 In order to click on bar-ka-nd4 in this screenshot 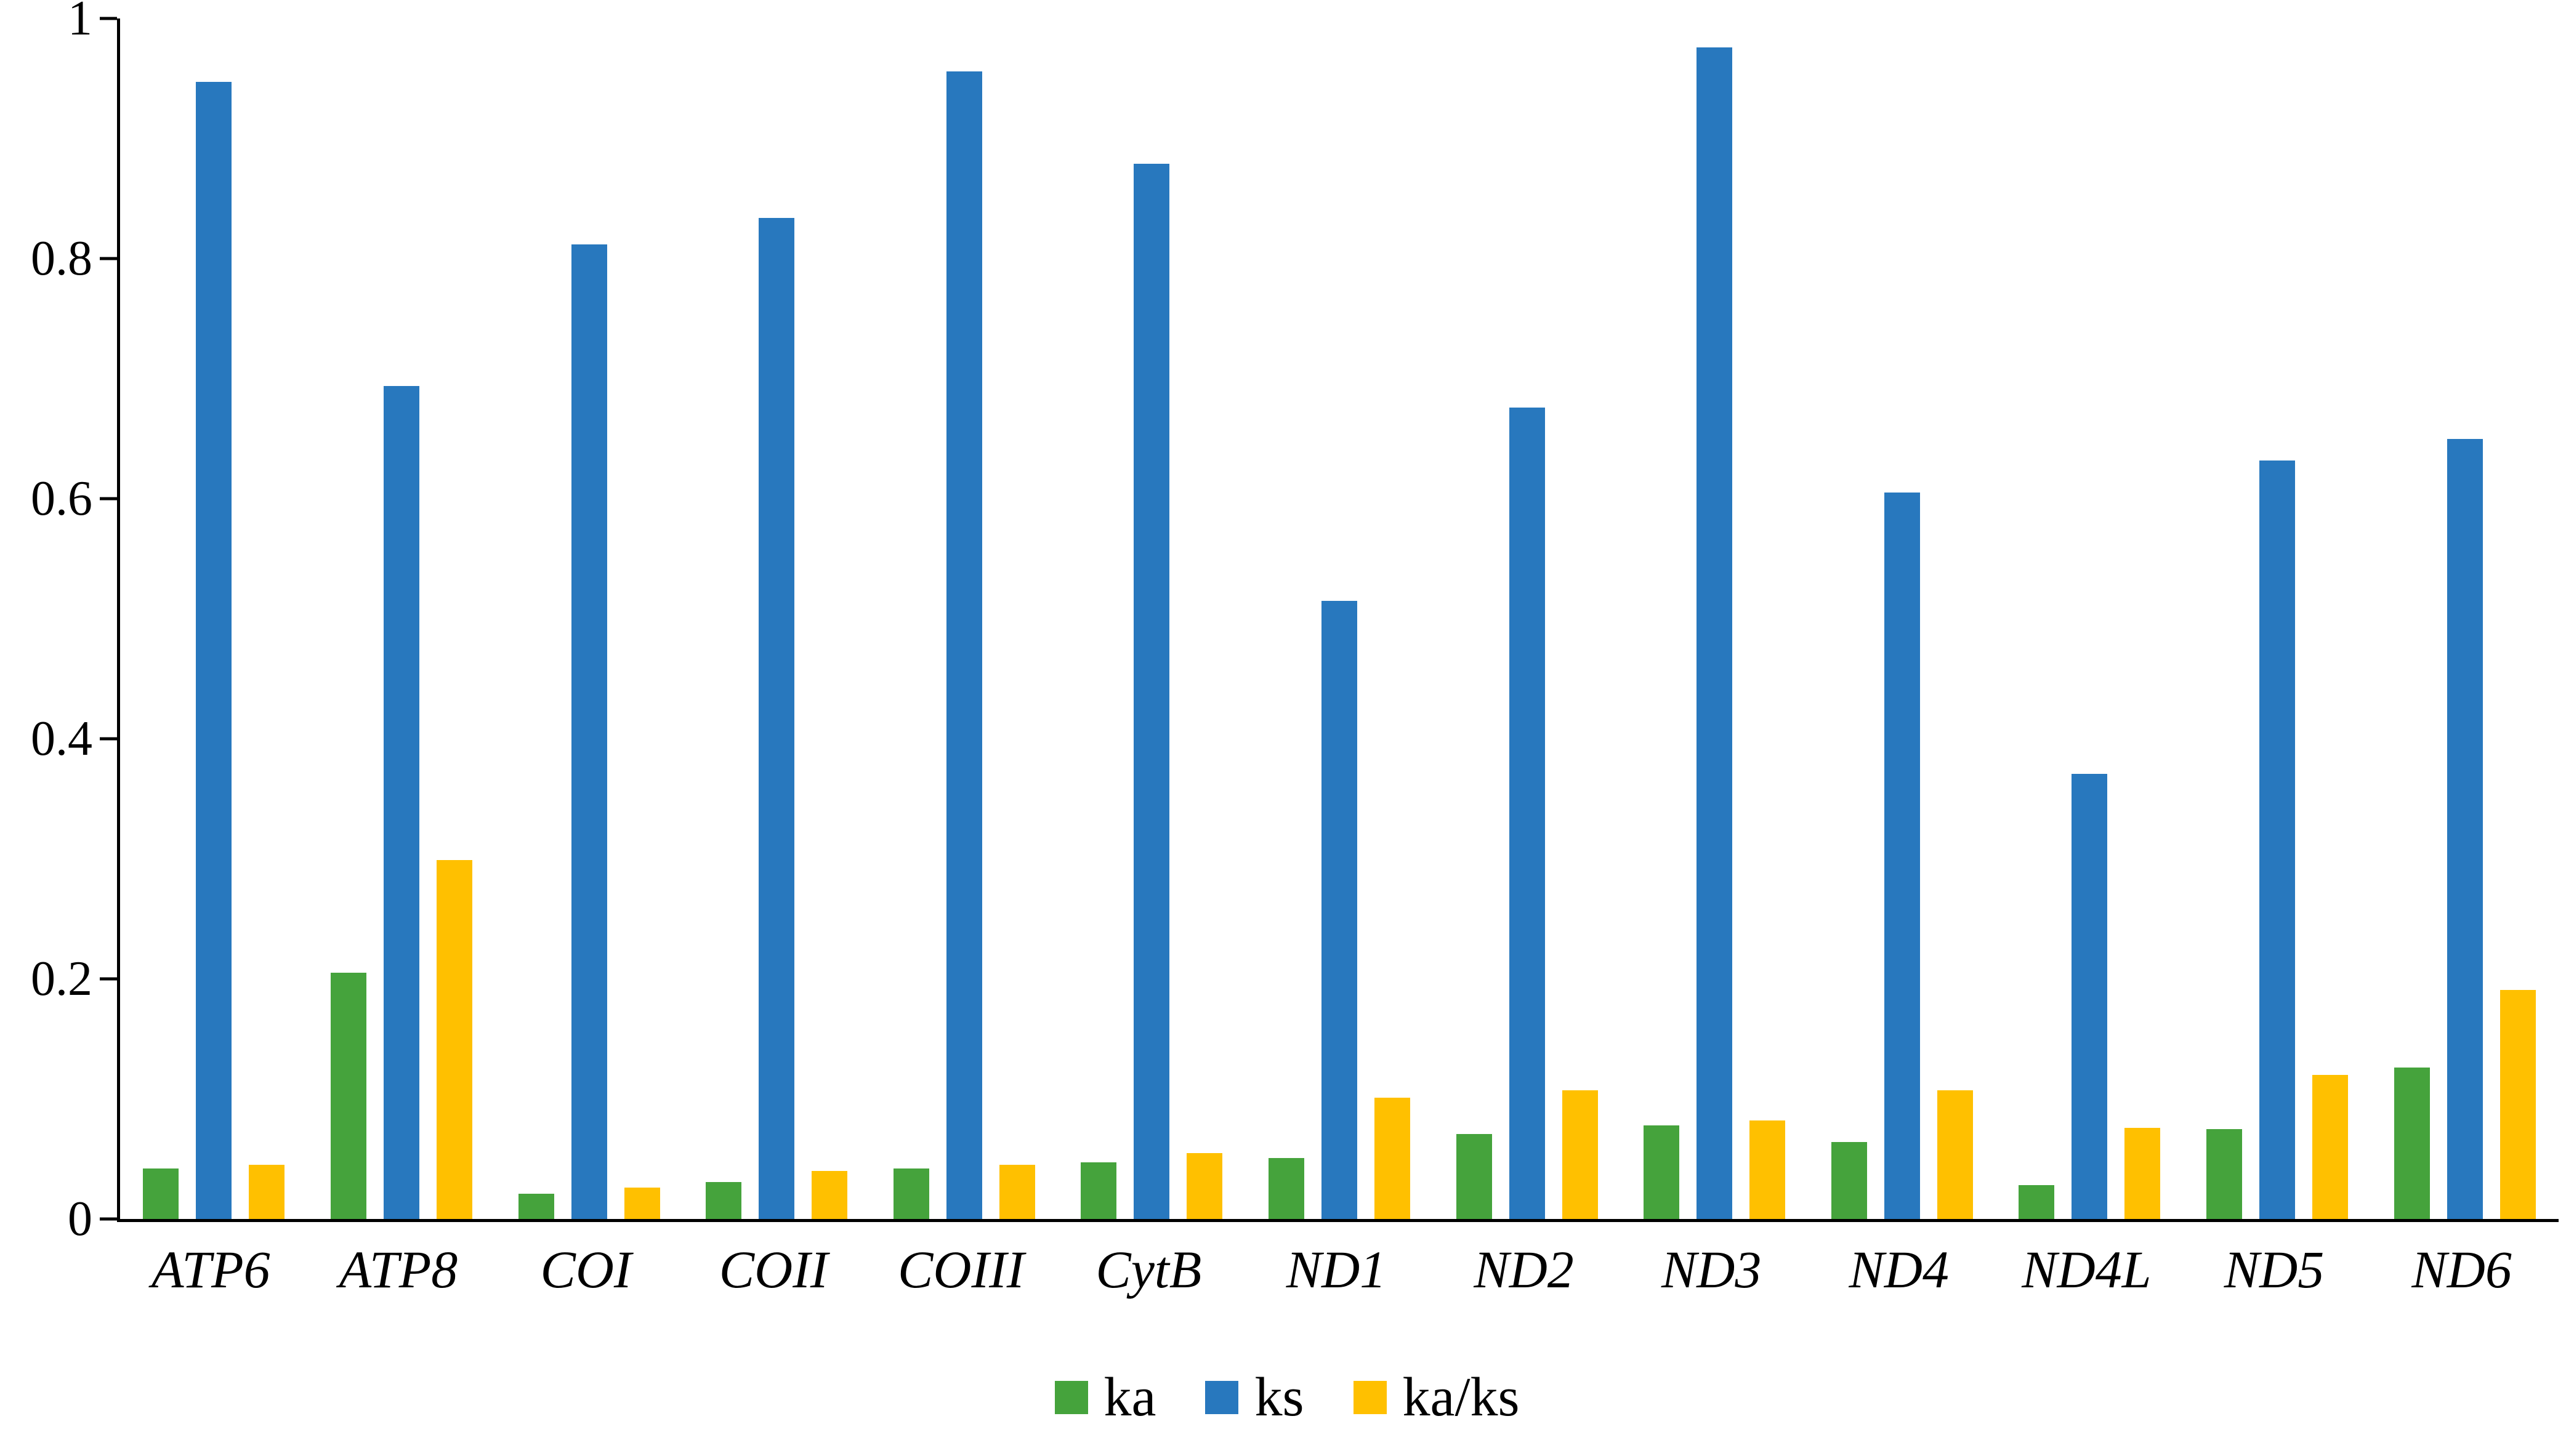, I will do `click(1849, 1180)`.